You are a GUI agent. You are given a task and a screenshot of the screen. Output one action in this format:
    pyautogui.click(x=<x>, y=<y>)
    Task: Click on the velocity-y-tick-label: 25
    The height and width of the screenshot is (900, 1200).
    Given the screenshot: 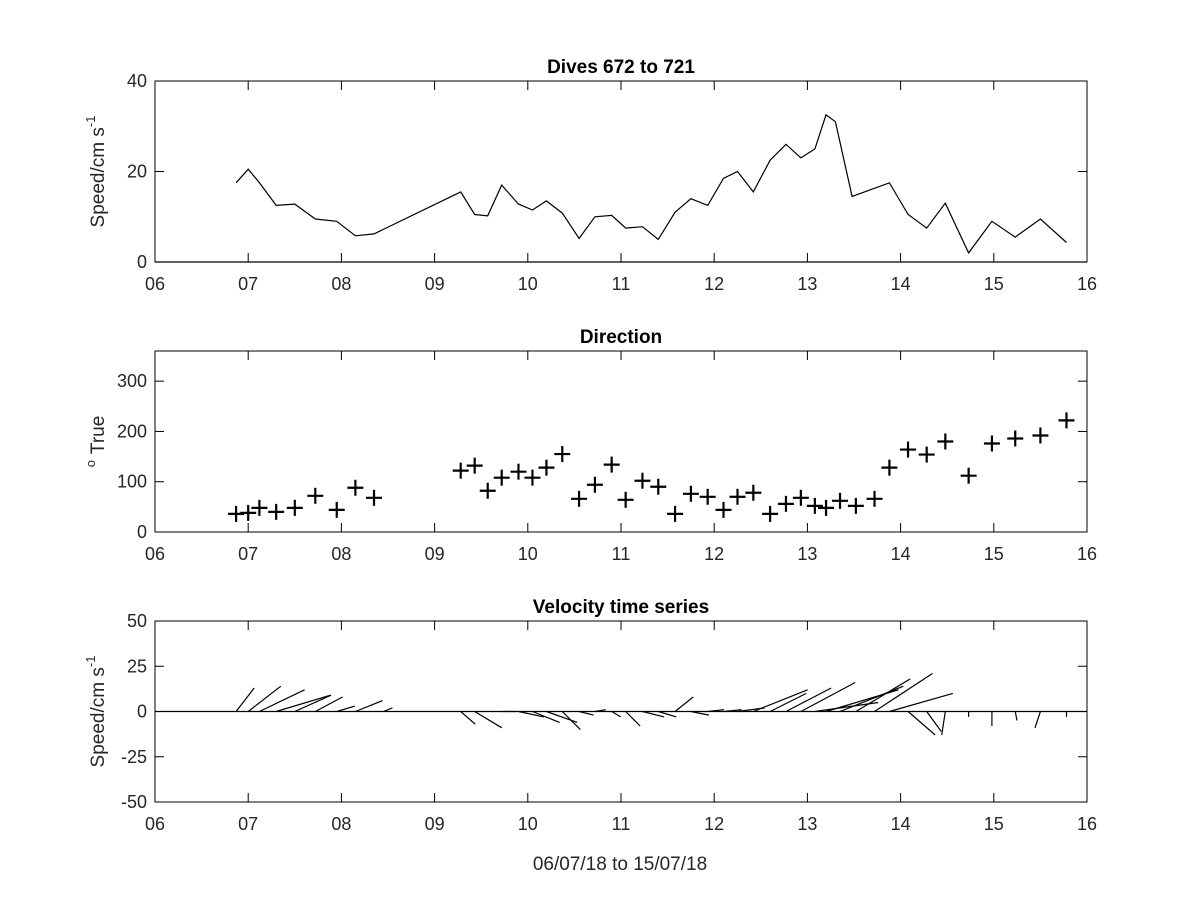 What is the action you would take?
    pyautogui.click(x=137, y=666)
    